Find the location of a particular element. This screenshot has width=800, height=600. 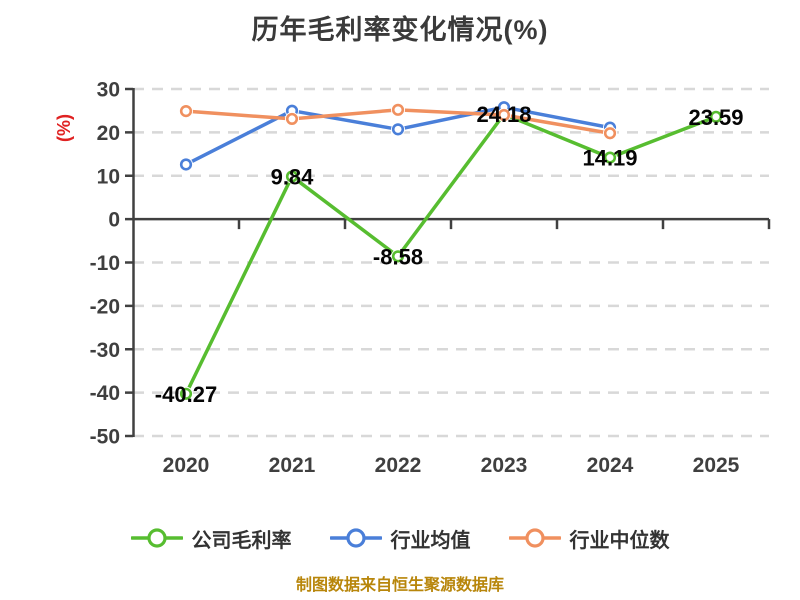

y-tick-label: -10 is located at coordinates (105, 263).